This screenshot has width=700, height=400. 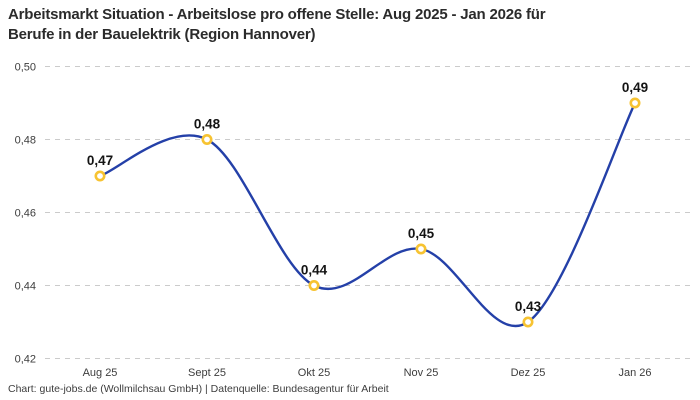 I want to click on y-axis-tick-label: 0,50, so click(x=25, y=68).